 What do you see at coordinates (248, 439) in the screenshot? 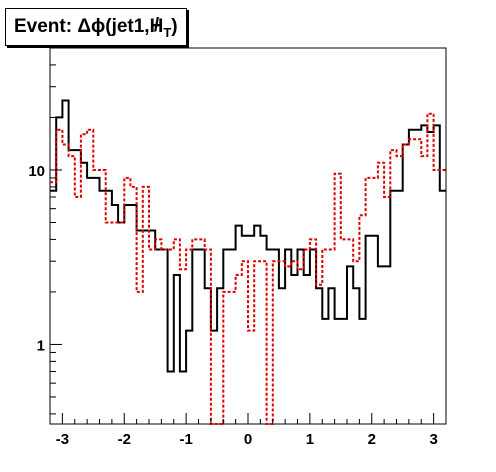
I see `x-tick-label: 0` at bounding box center [248, 439].